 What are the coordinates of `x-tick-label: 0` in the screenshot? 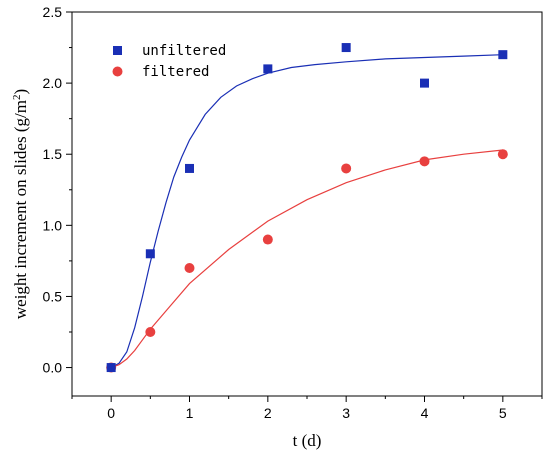 It's located at (111, 413).